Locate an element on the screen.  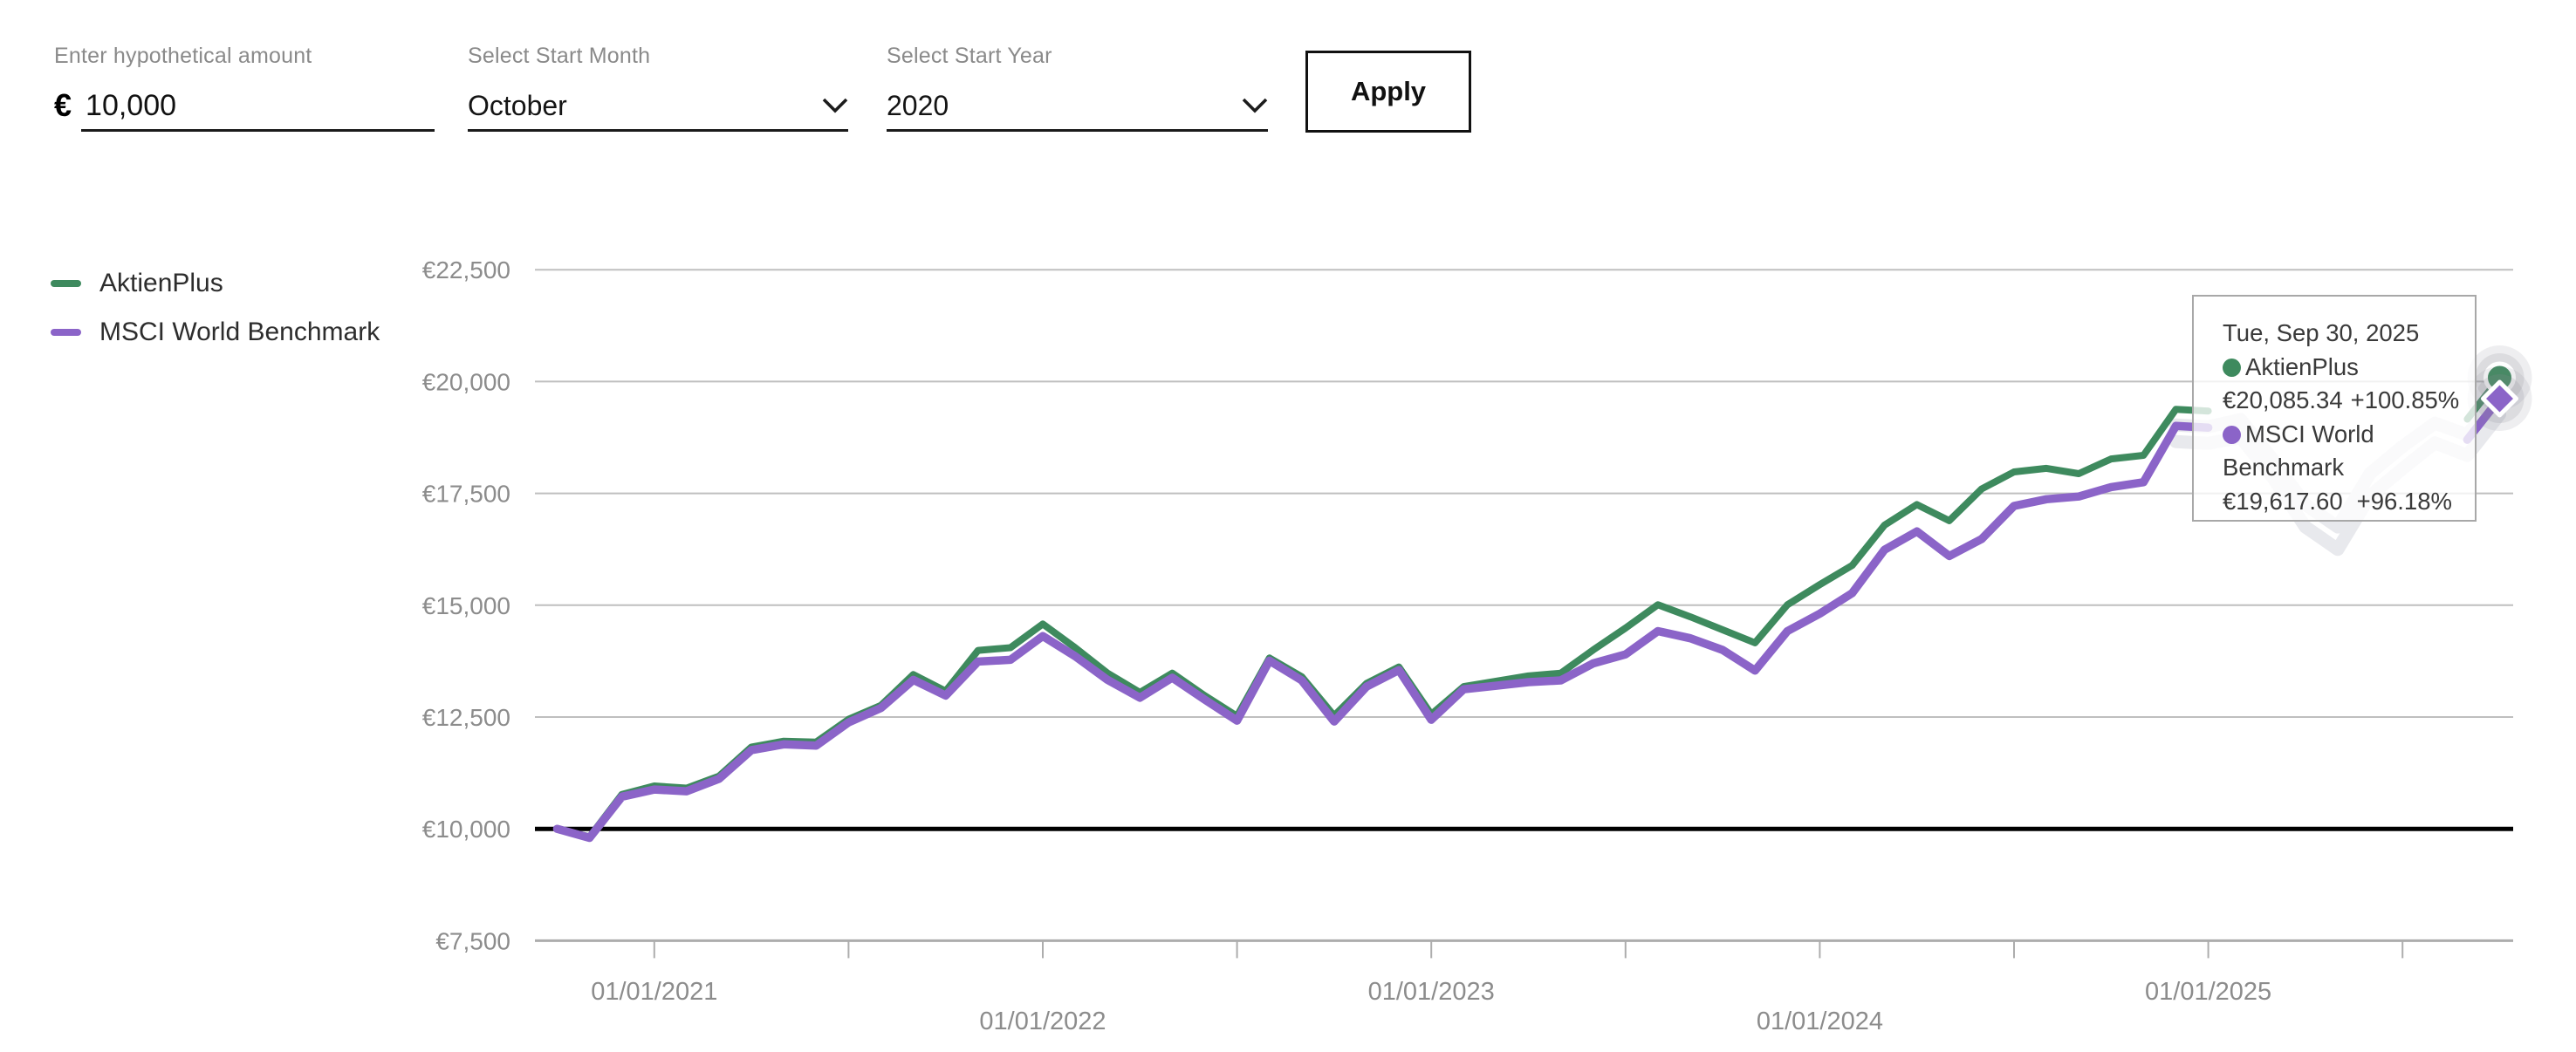
amount-underline is located at coordinates (258, 130).